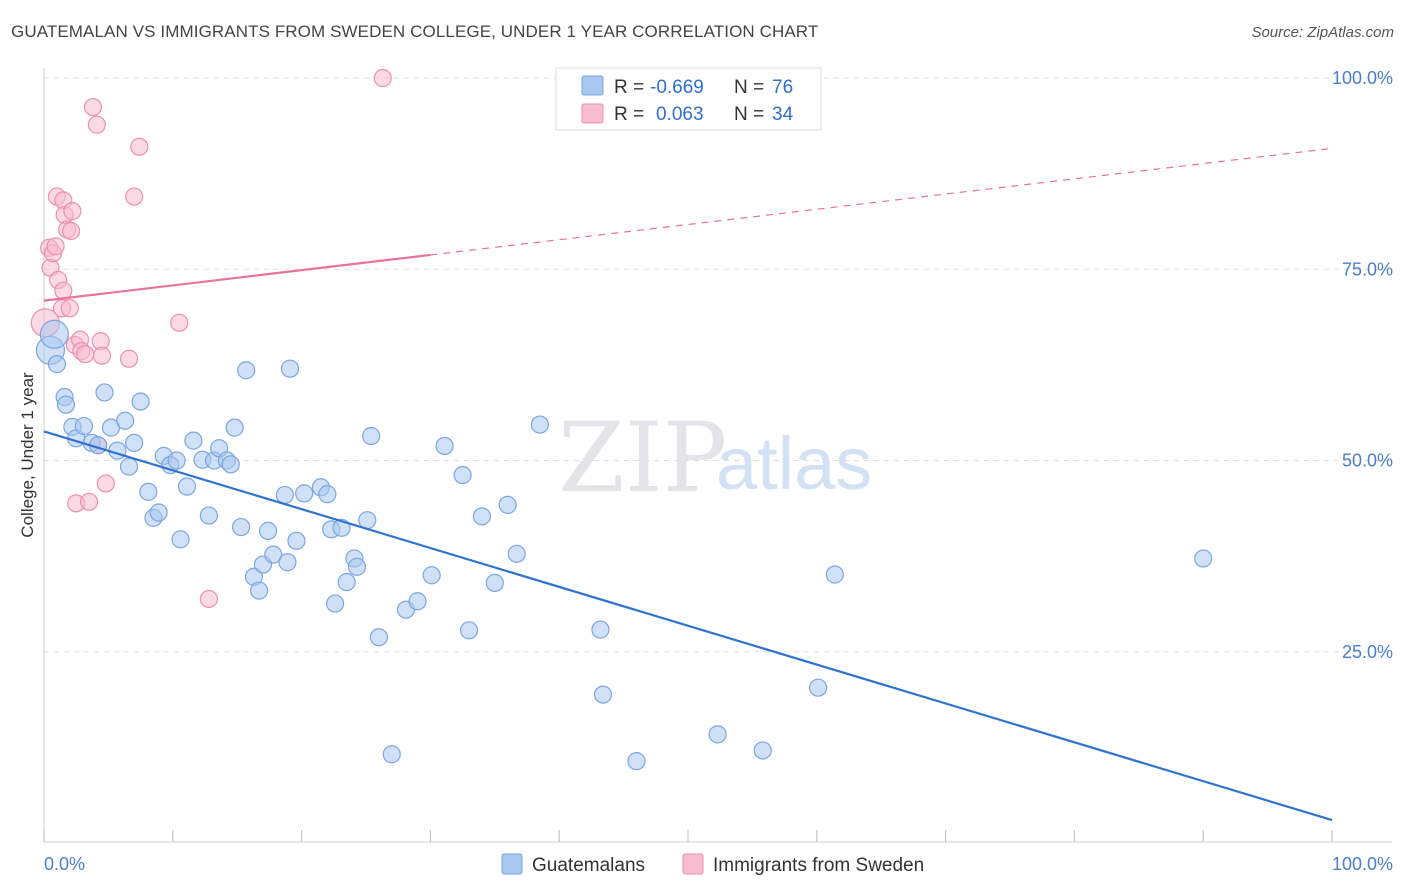 The image size is (1406, 892). What do you see at coordinates (1362, 864) in the screenshot?
I see `x-tick-label-max: 100.0%` at bounding box center [1362, 864].